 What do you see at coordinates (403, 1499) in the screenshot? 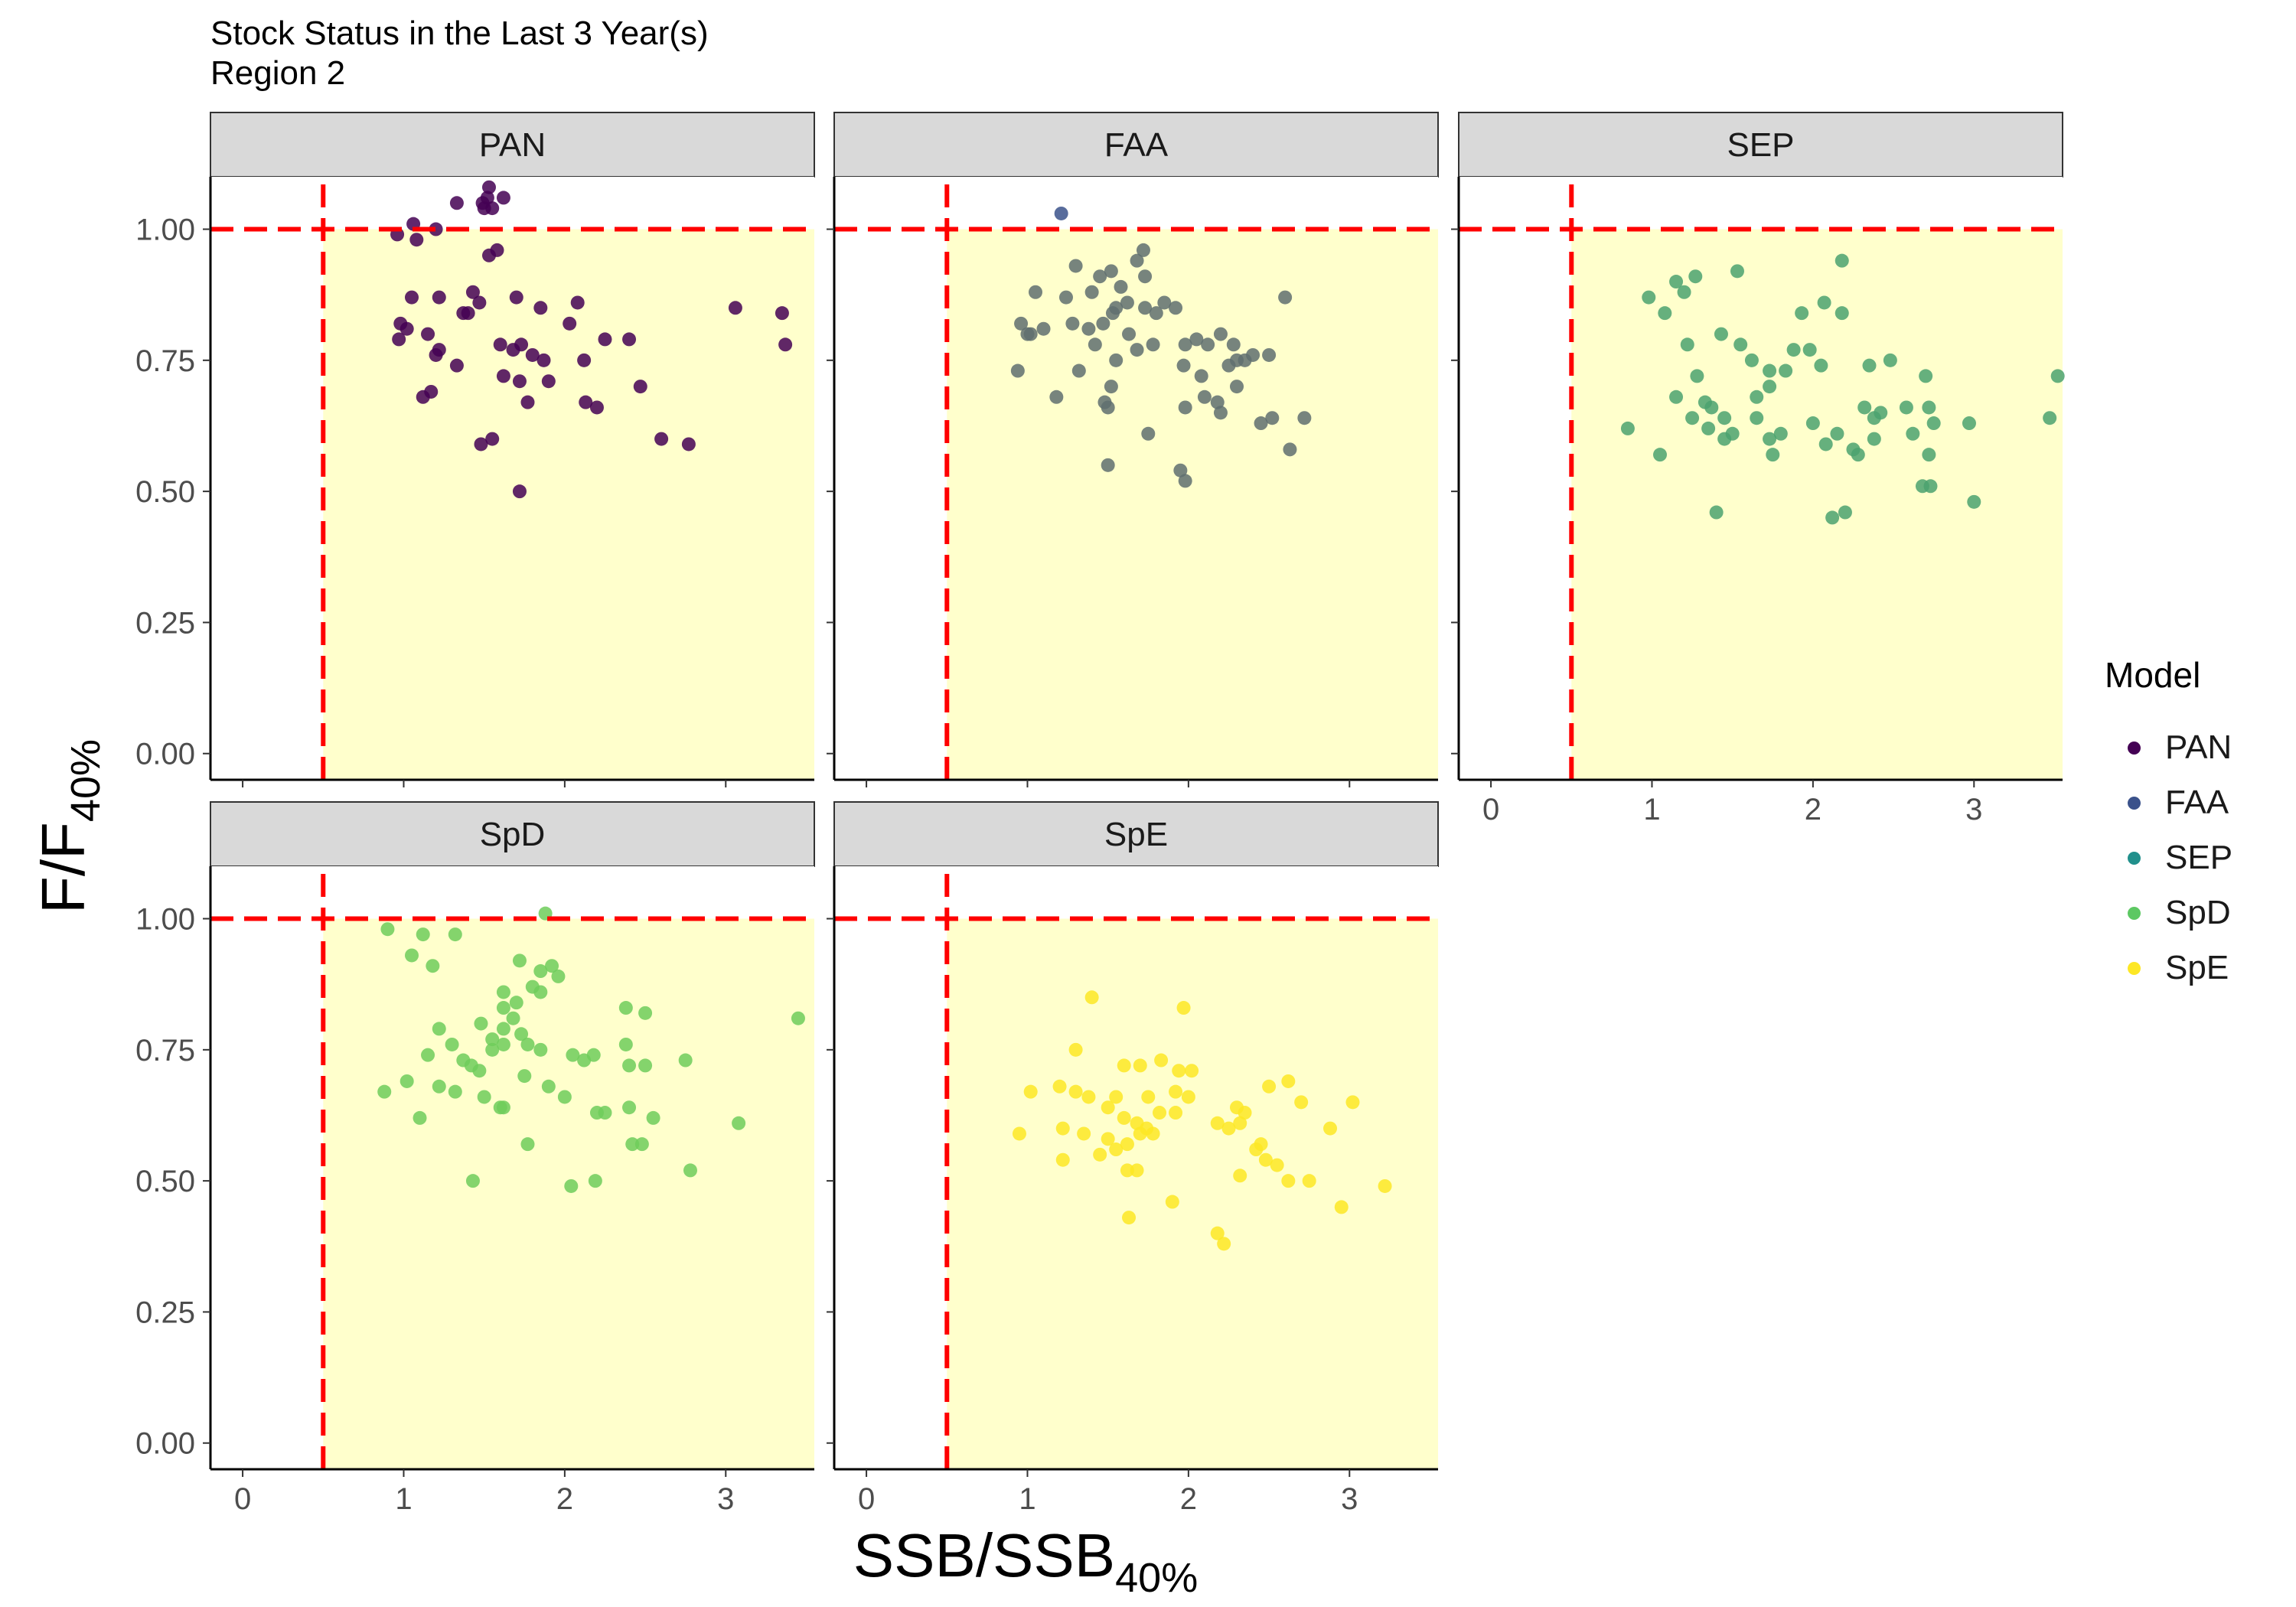
I see `x-tick-label: 1` at bounding box center [403, 1499].